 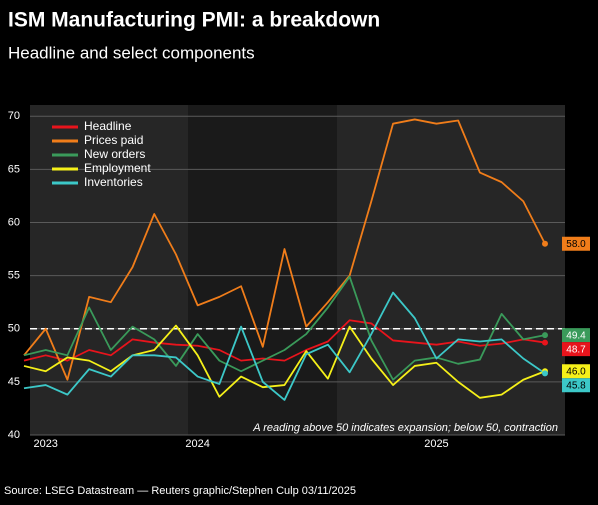 What do you see at coordinates (197, 444) in the screenshot?
I see `x-tick-label: 2024` at bounding box center [197, 444].